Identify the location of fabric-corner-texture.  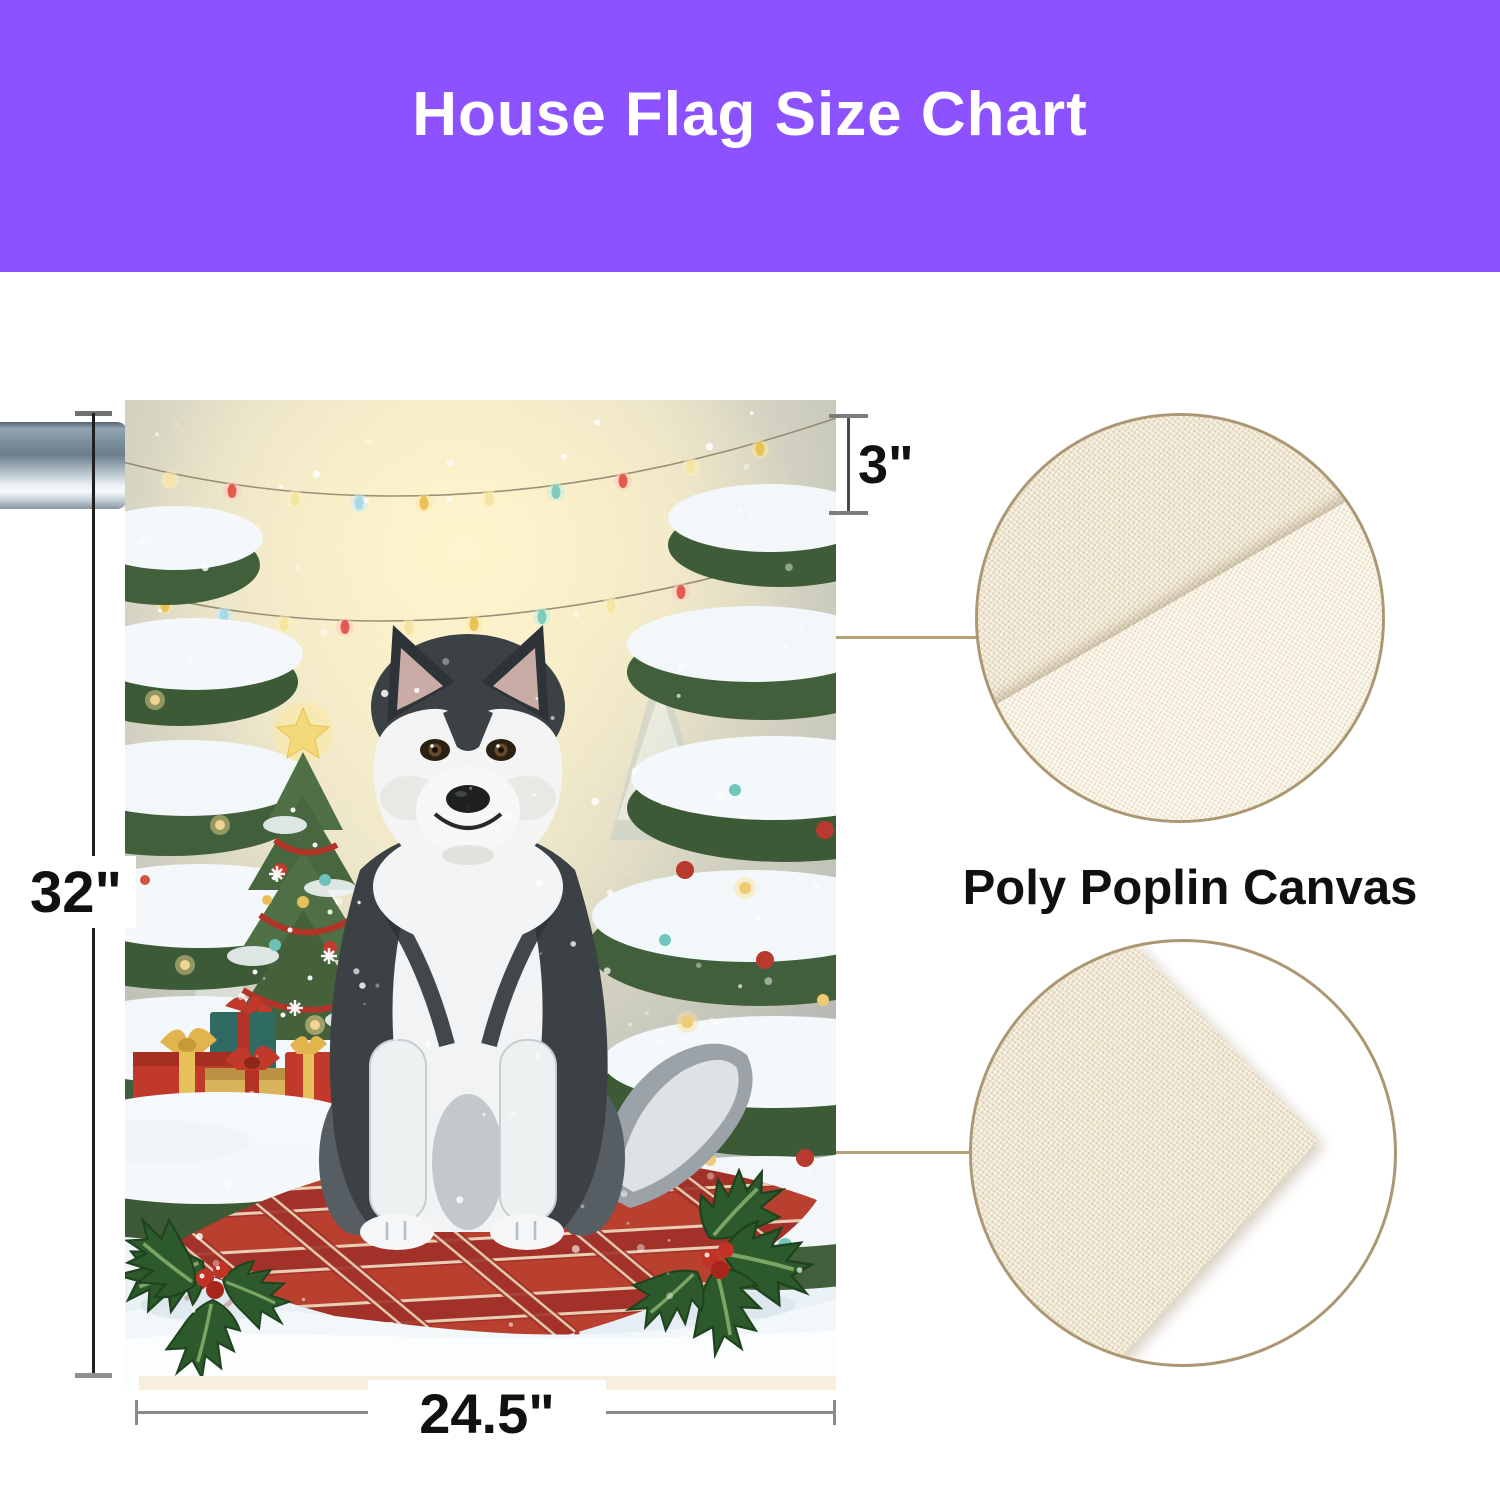
(1145, 1153).